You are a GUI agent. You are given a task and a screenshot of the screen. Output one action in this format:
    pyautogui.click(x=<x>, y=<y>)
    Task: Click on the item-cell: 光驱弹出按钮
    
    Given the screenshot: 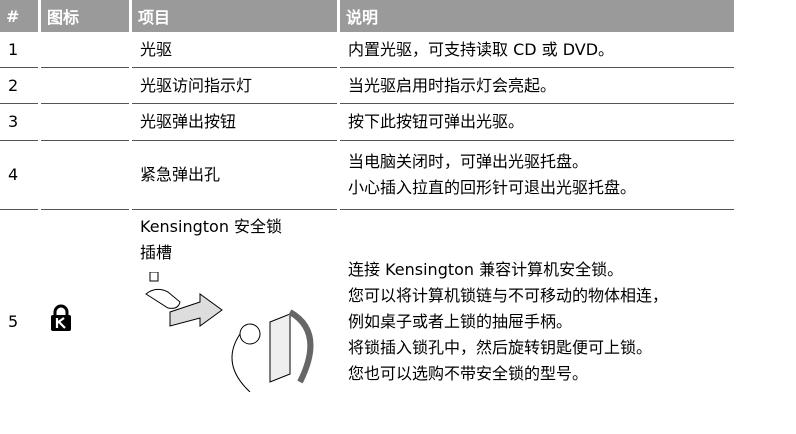 What is the action you would take?
    pyautogui.click(x=234, y=122)
    